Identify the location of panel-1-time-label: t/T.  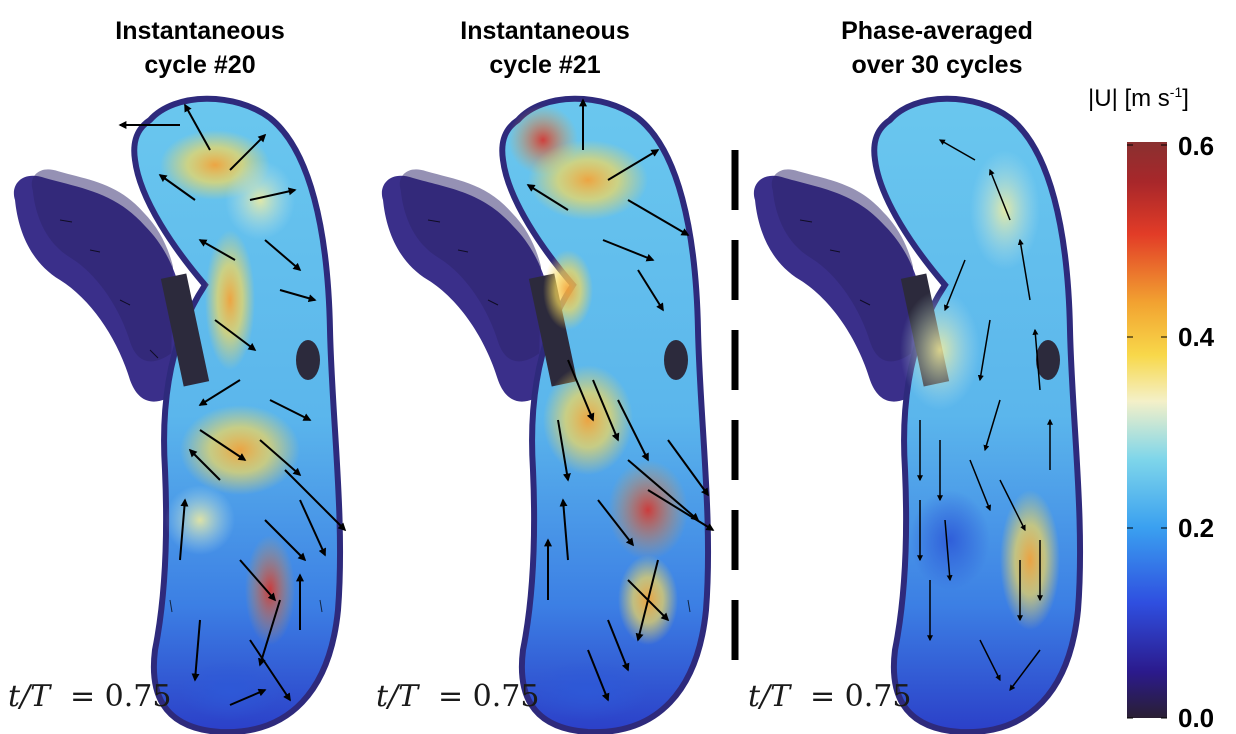
(30, 696).